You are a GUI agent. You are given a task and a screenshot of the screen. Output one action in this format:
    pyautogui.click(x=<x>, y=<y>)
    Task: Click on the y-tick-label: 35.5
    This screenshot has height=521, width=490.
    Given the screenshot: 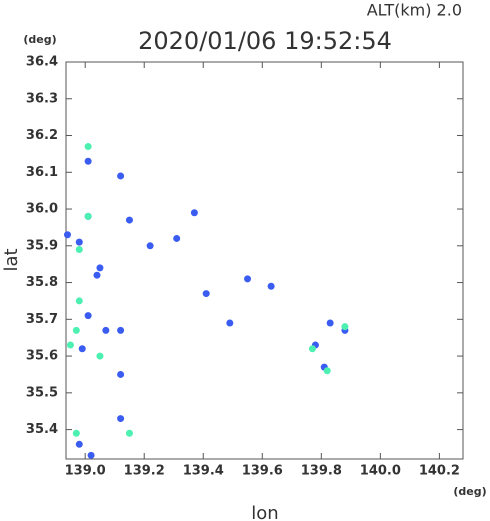 What is the action you would take?
    pyautogui.click(x=42, y=392)
    